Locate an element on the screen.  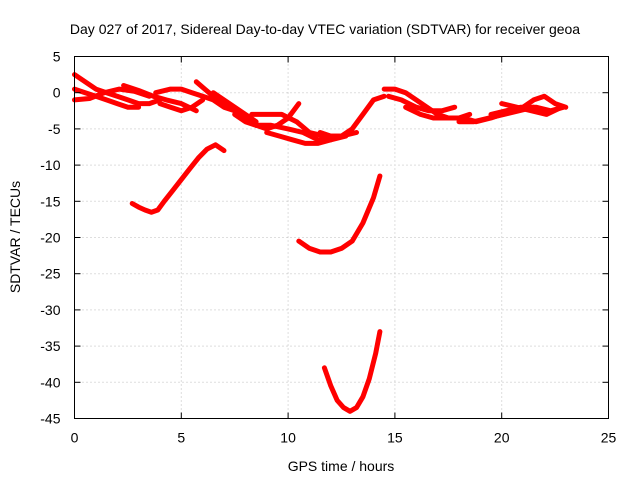
x-tick-label: 25 is located at coordinates (609, 438).